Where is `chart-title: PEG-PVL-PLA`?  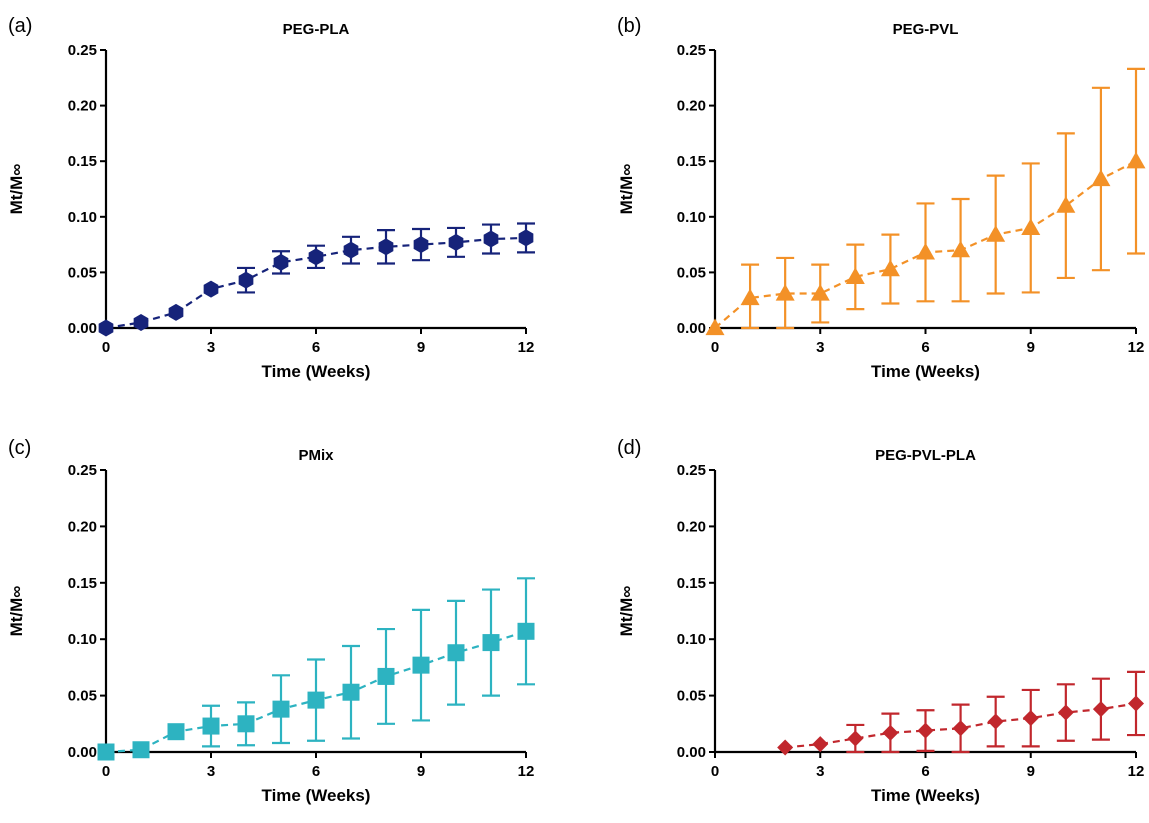
chart-title: PEG-PVL-PLA is located at coordinates (925, 455).